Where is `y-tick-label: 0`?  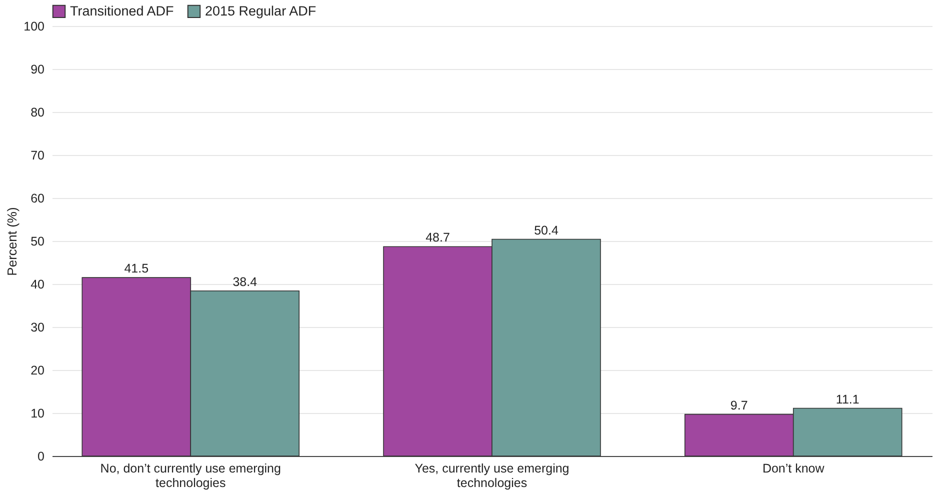 y-tick-label: 0 is located at coordinates (41, 457).